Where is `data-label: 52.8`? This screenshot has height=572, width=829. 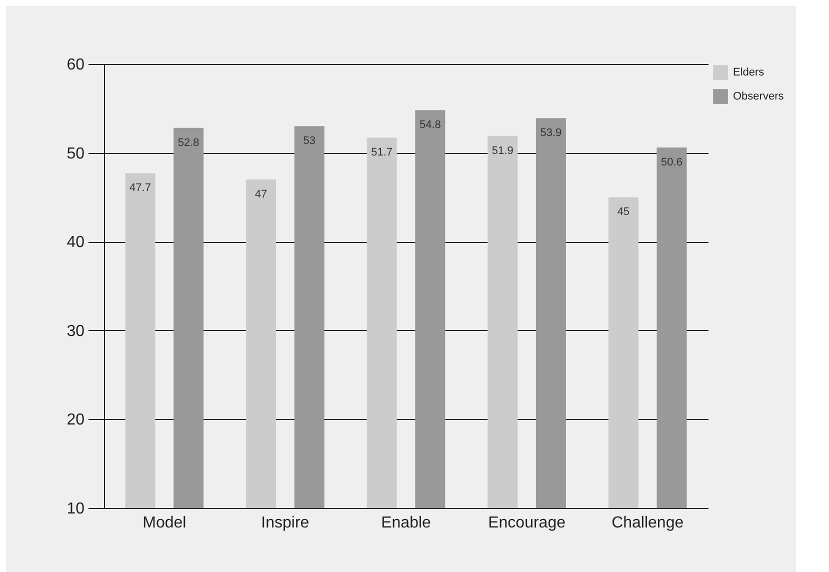
data-label: 52.8 is located at coordinates (189, 142).